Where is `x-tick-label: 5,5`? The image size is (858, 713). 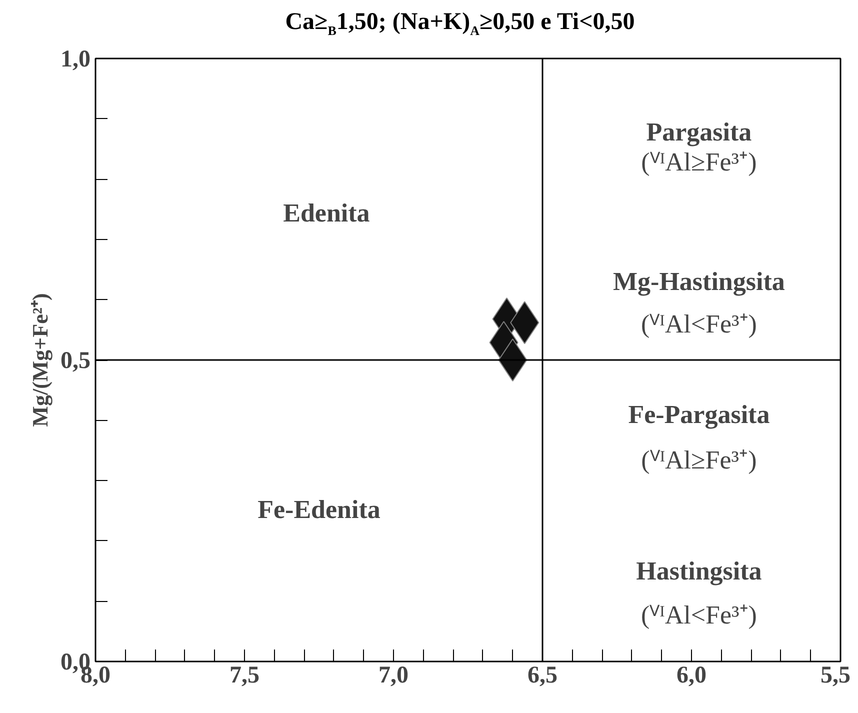
x-tick-label: 5,5 is located at coordinates (835, 675).